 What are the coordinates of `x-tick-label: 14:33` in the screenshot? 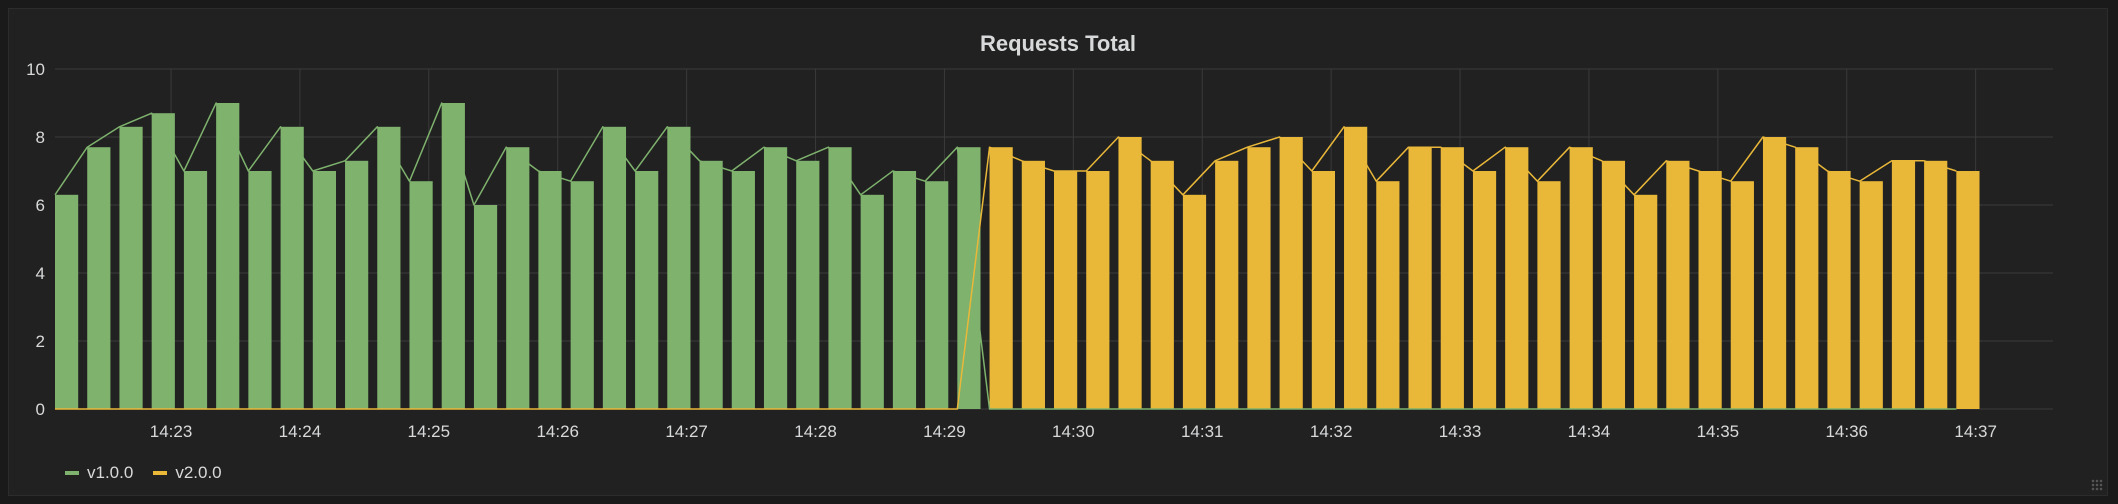 It's located at (1460, 431).